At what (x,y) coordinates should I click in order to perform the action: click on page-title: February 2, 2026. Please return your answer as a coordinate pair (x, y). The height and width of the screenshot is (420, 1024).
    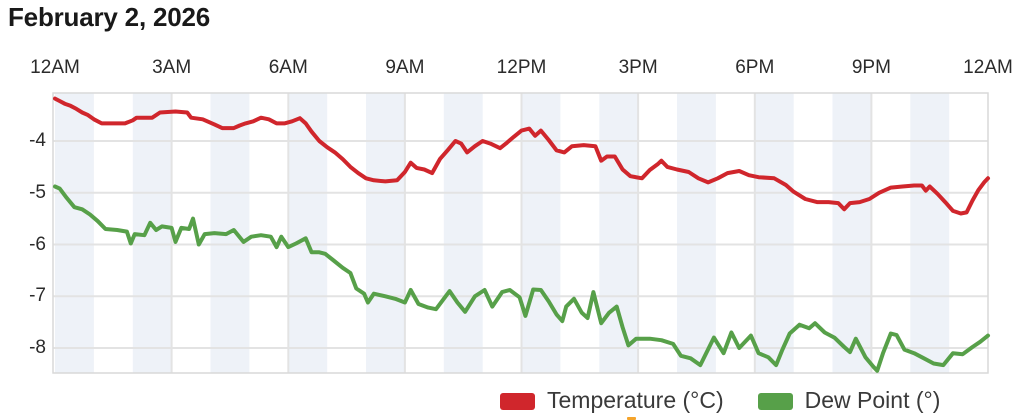
    Looking at the image, I should click on (109, 17).